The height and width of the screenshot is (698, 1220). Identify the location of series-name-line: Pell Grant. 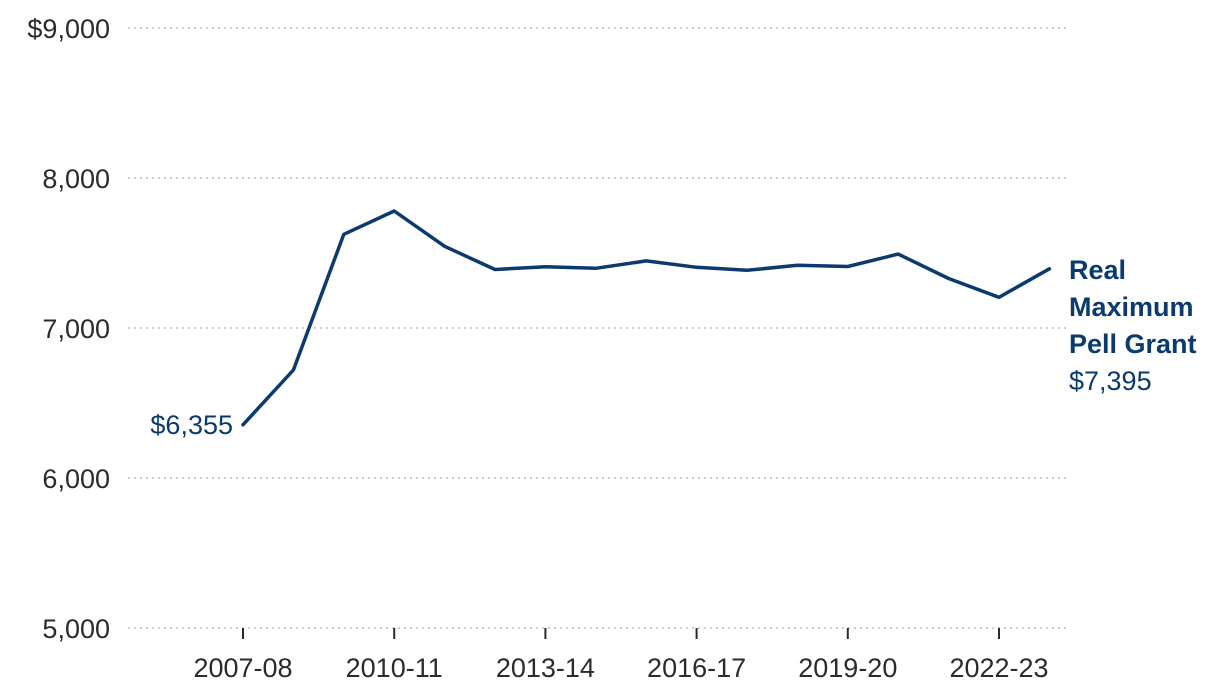
(1133, 344).